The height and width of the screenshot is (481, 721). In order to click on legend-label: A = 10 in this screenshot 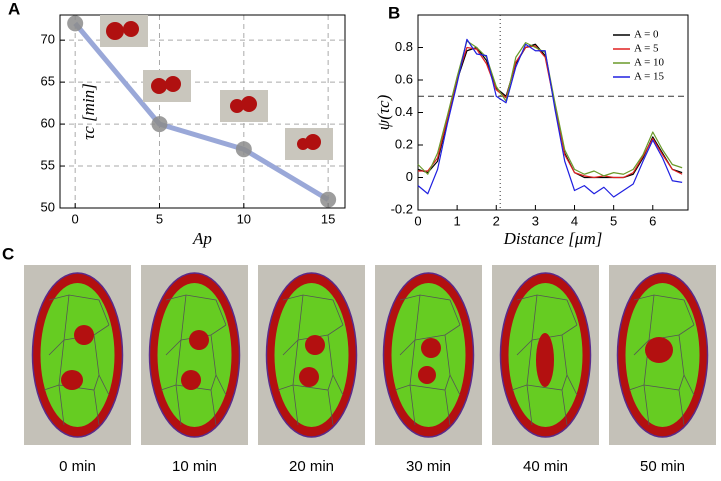, I will do `click(649, 63)`.